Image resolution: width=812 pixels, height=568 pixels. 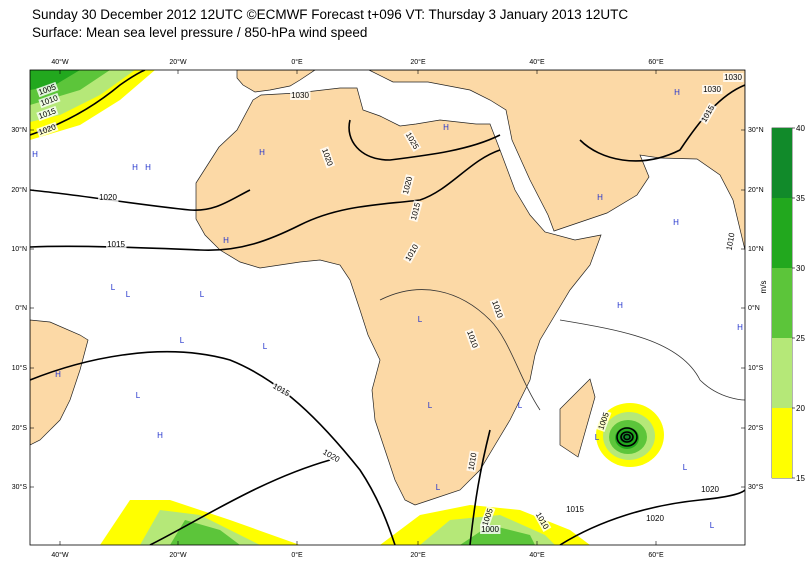 I want to click on colorbar-unit: m/s, so click(x=763, y=287).